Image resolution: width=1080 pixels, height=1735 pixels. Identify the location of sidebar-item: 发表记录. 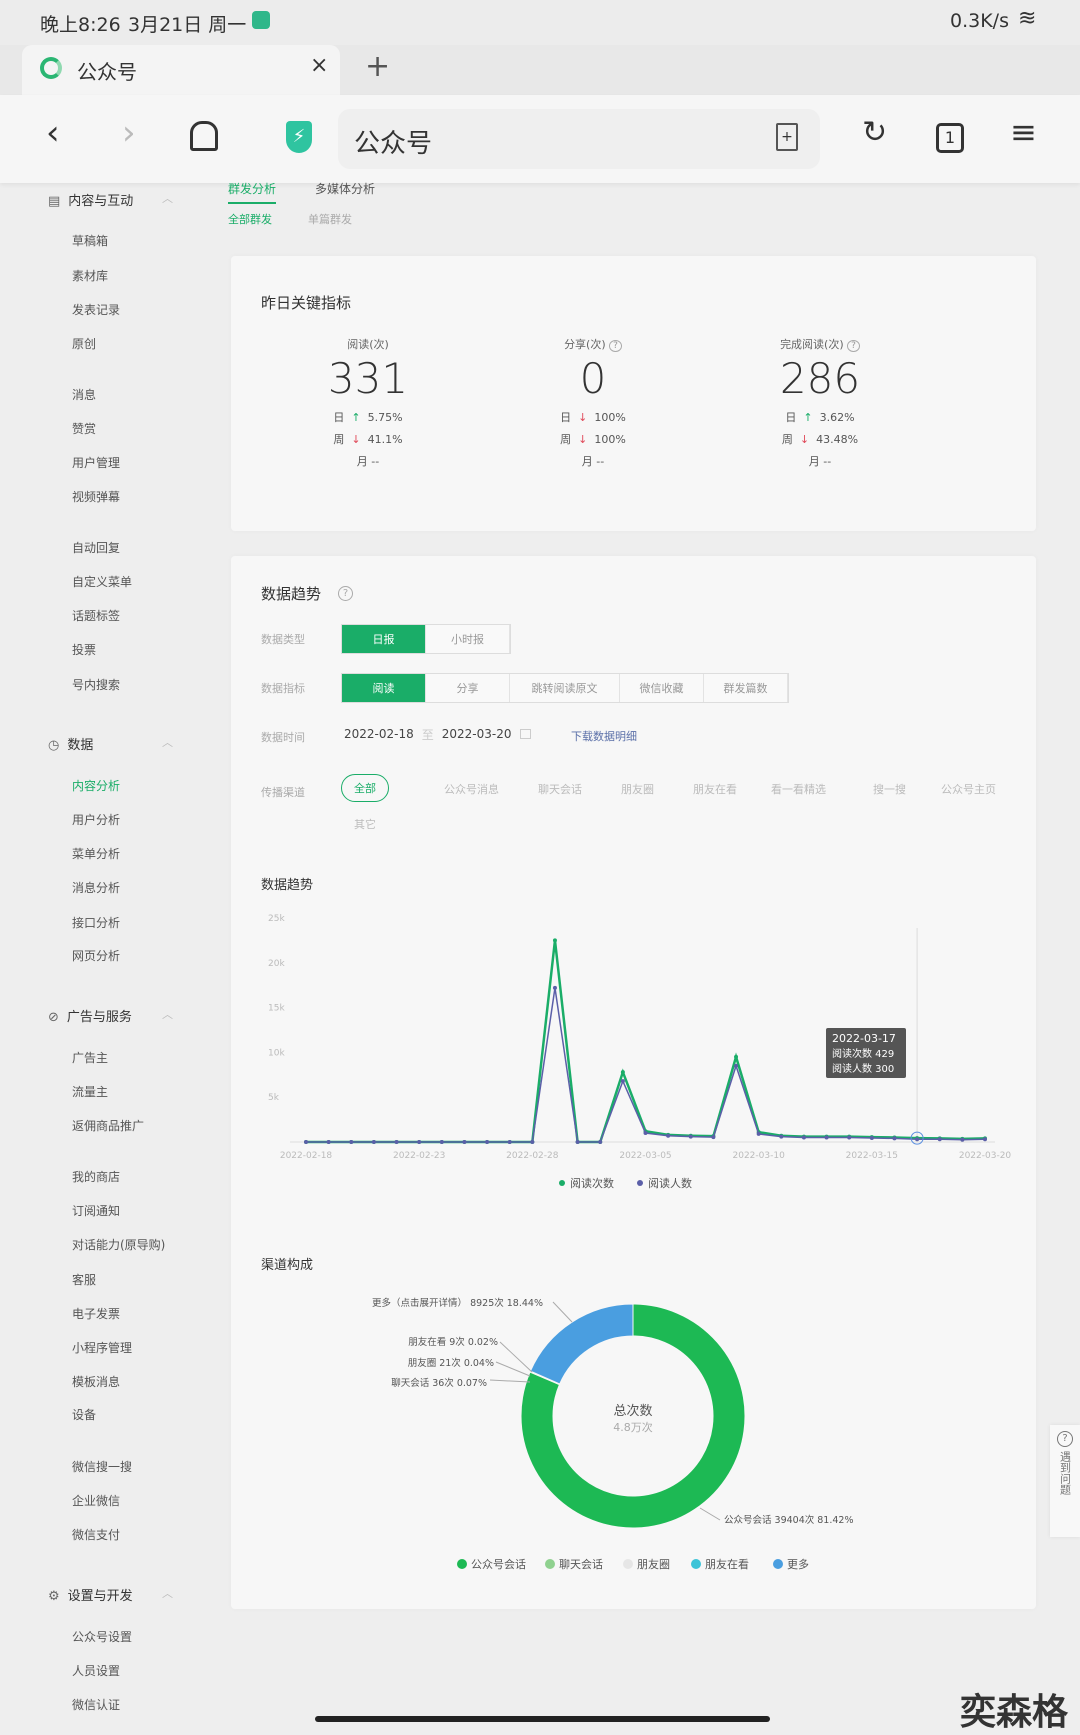
(96, 310).